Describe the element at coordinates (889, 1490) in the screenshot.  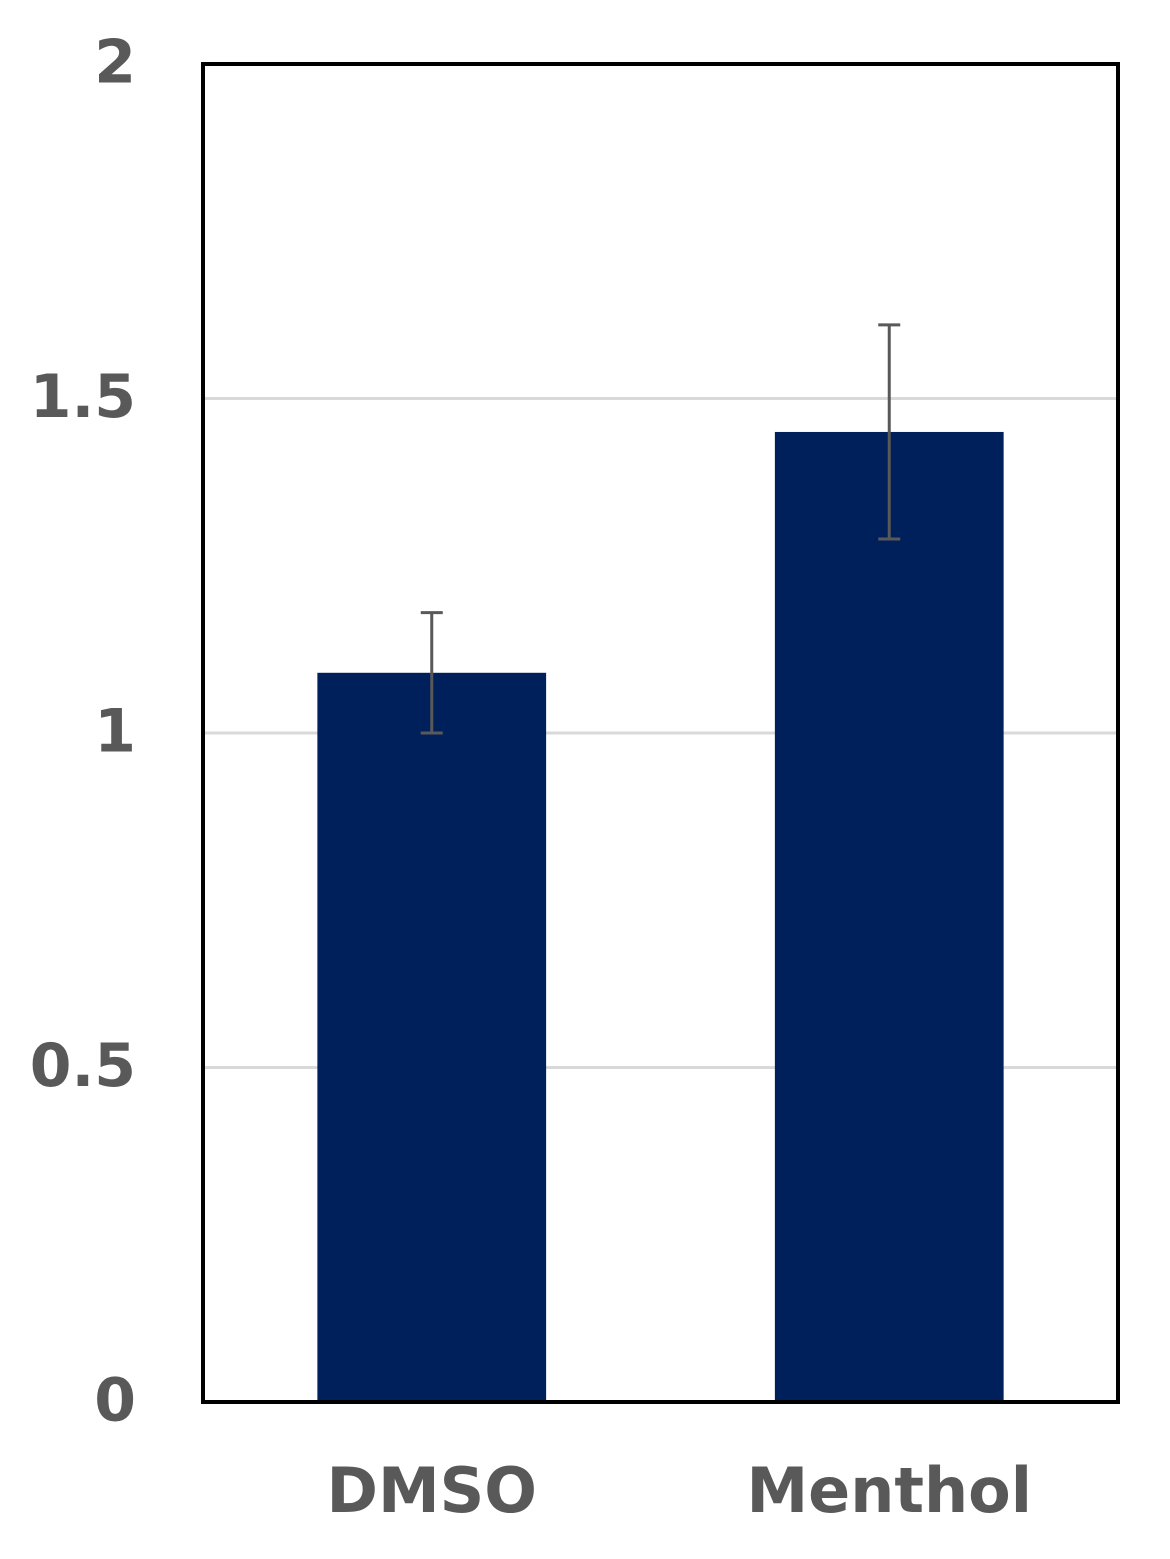
I see `x-tick-label: Menthol` at that location.